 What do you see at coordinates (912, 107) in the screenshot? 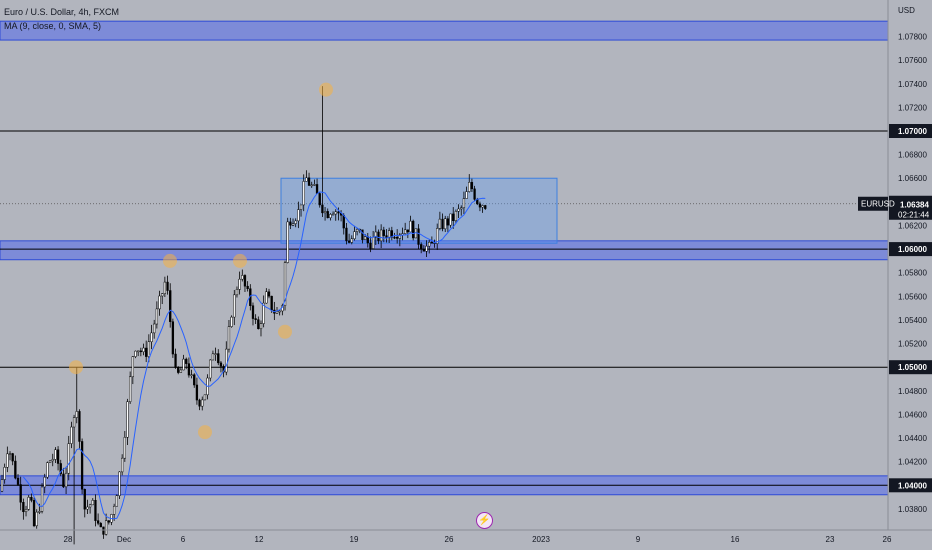
I see `price-tick: 1.07200` at bounding box center [912, 107].